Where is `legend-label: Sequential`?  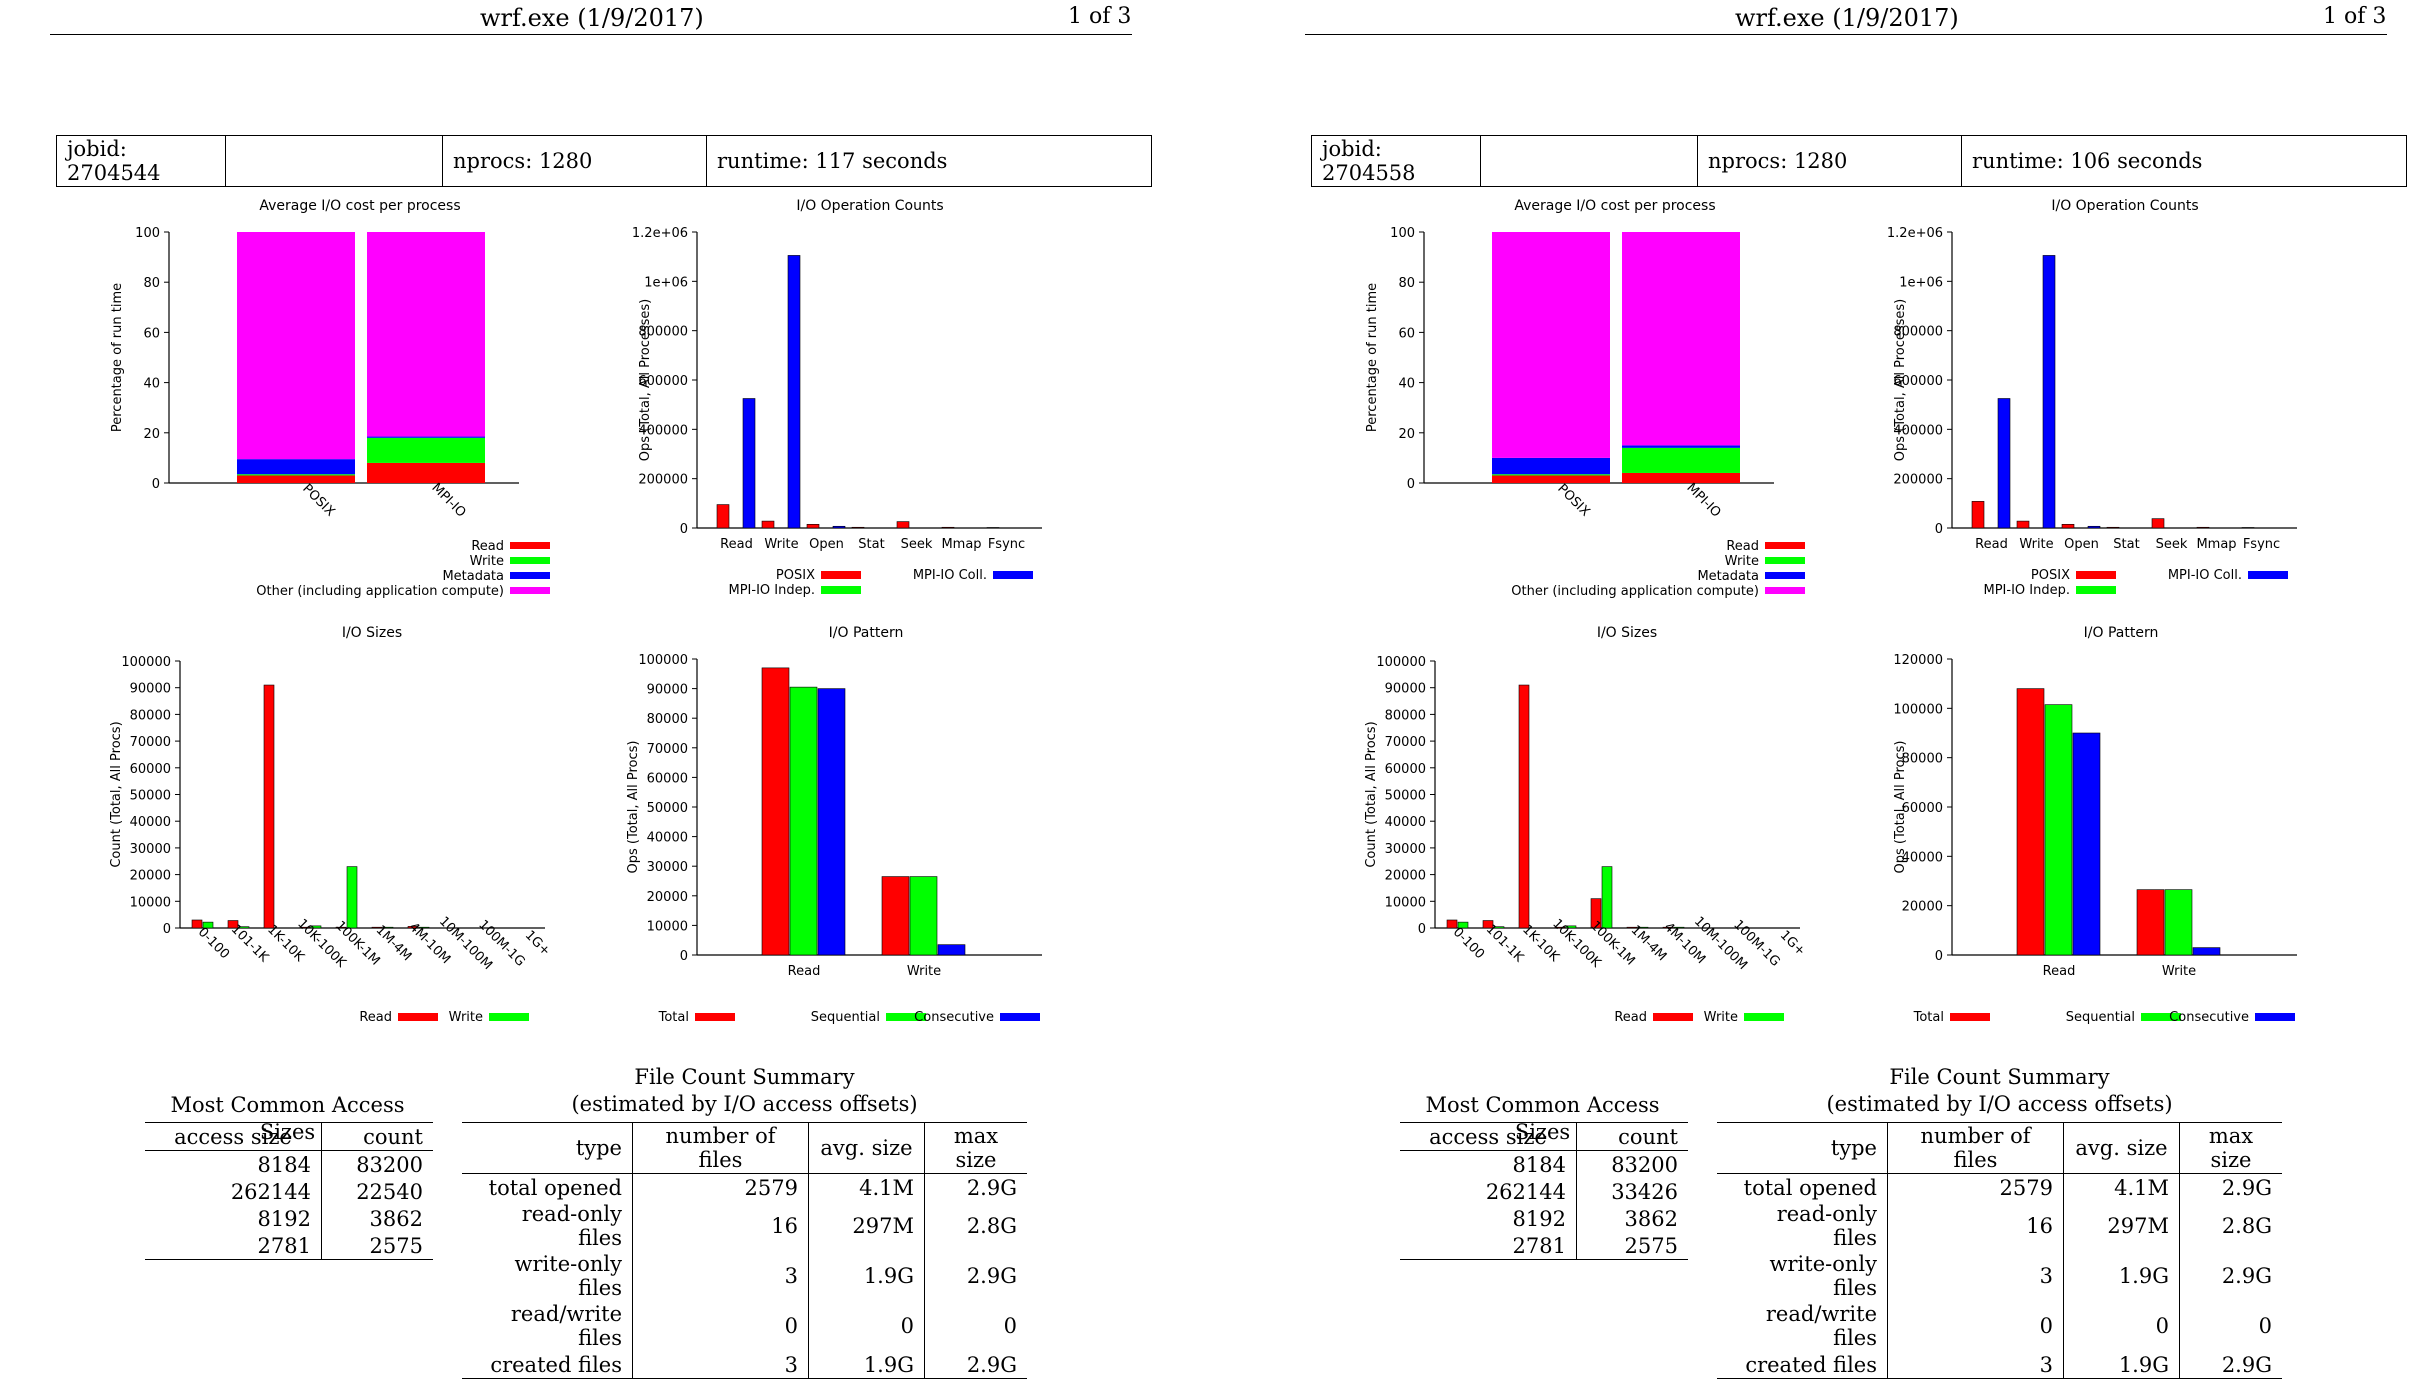
legend-label: Sequential is located at coordinates (2100, 1017).